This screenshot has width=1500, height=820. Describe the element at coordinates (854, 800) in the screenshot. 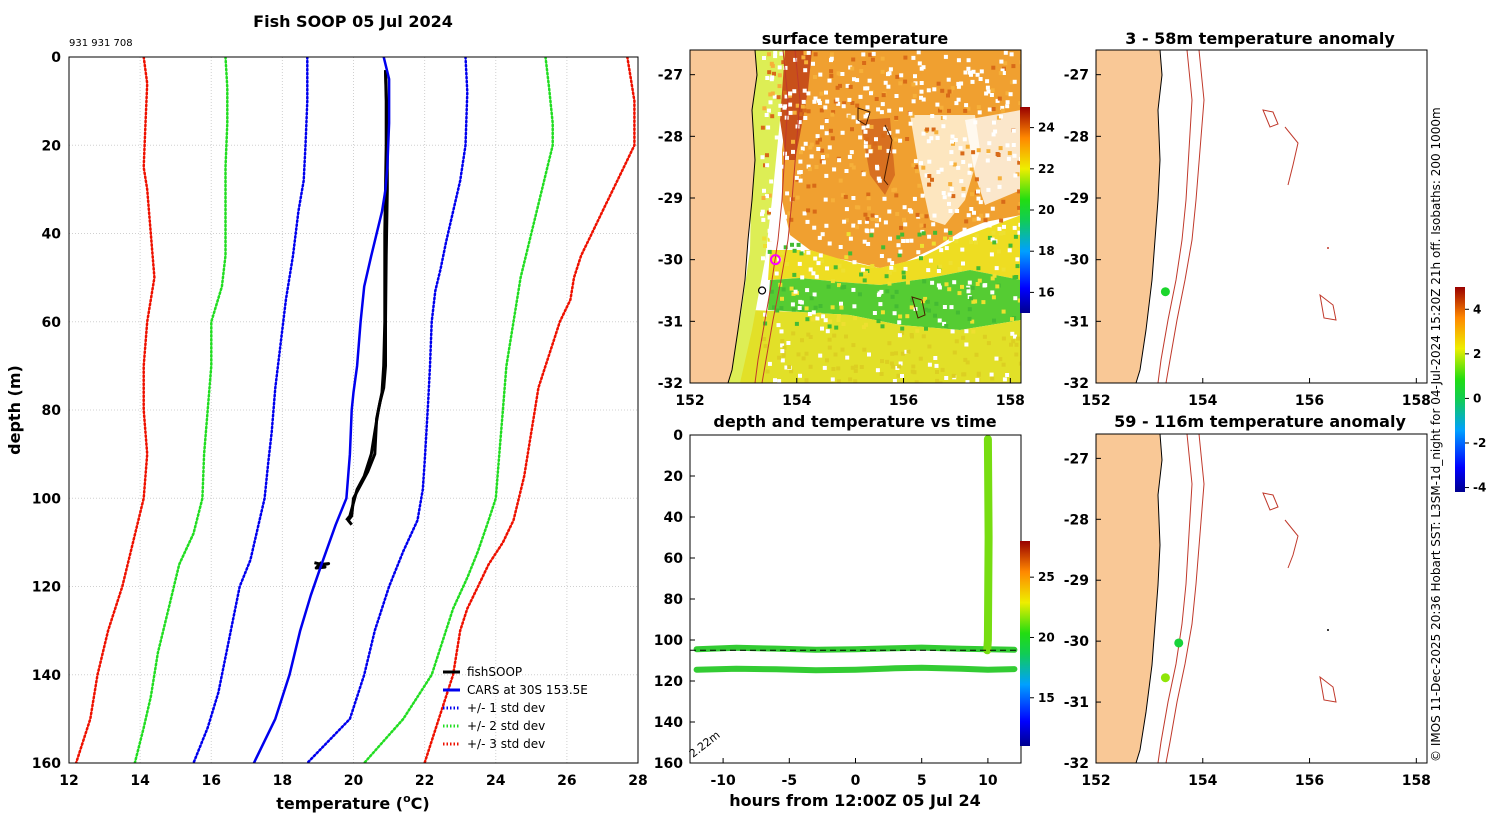

I see `time-depth-xlabel: hours from 12:00Z 05 Jul 24` at that location.